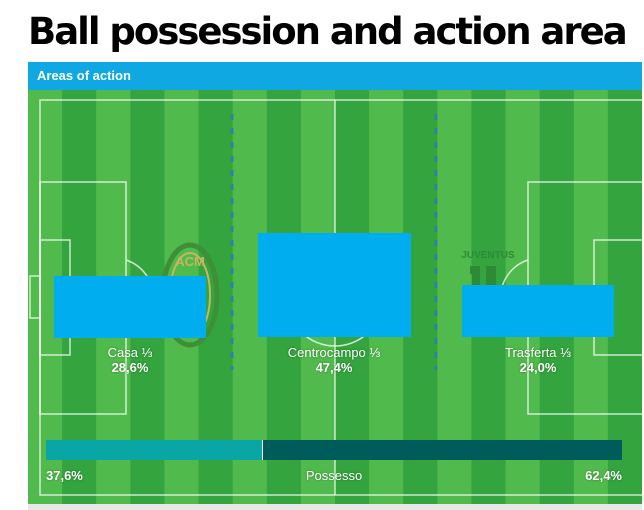 This screenshot has width=644, height=510. I want to click on zone-label-centrocampo: Centrocampo ⅓ 47,4%, so click(334, 360).